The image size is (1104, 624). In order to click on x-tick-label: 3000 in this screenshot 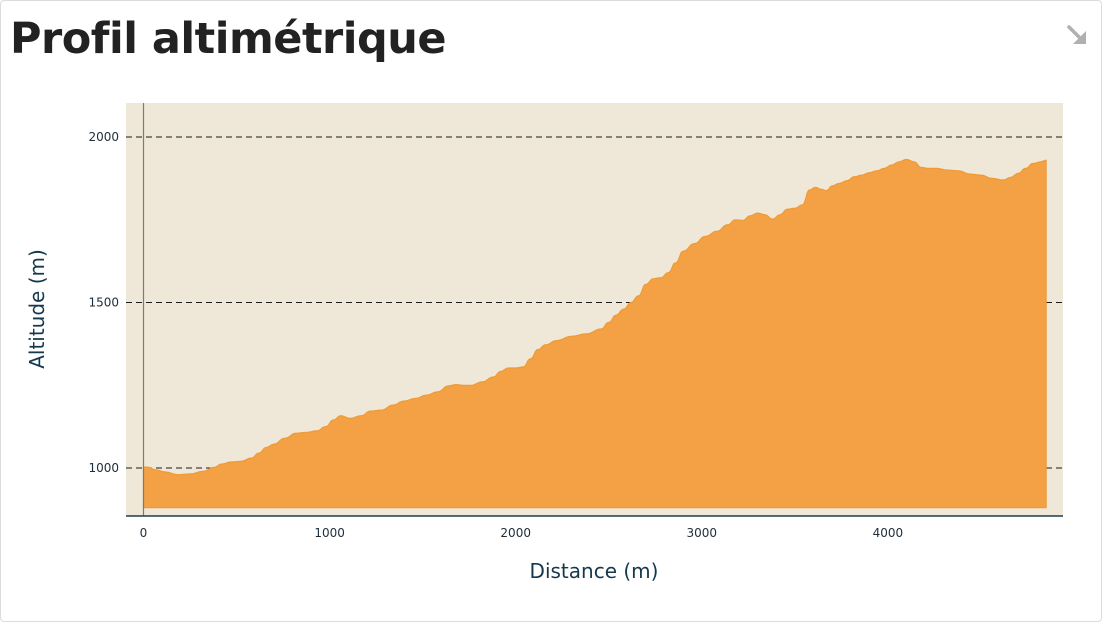, I will do `click(702, 533)`.